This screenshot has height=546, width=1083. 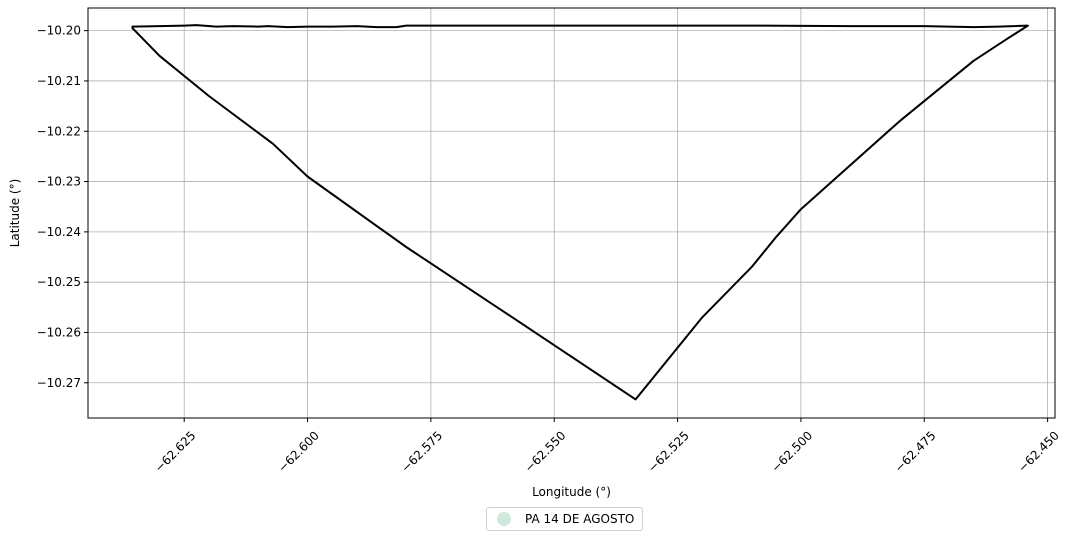 I want to click on x-tick-label: −62.600, so click(x=298, y=451).